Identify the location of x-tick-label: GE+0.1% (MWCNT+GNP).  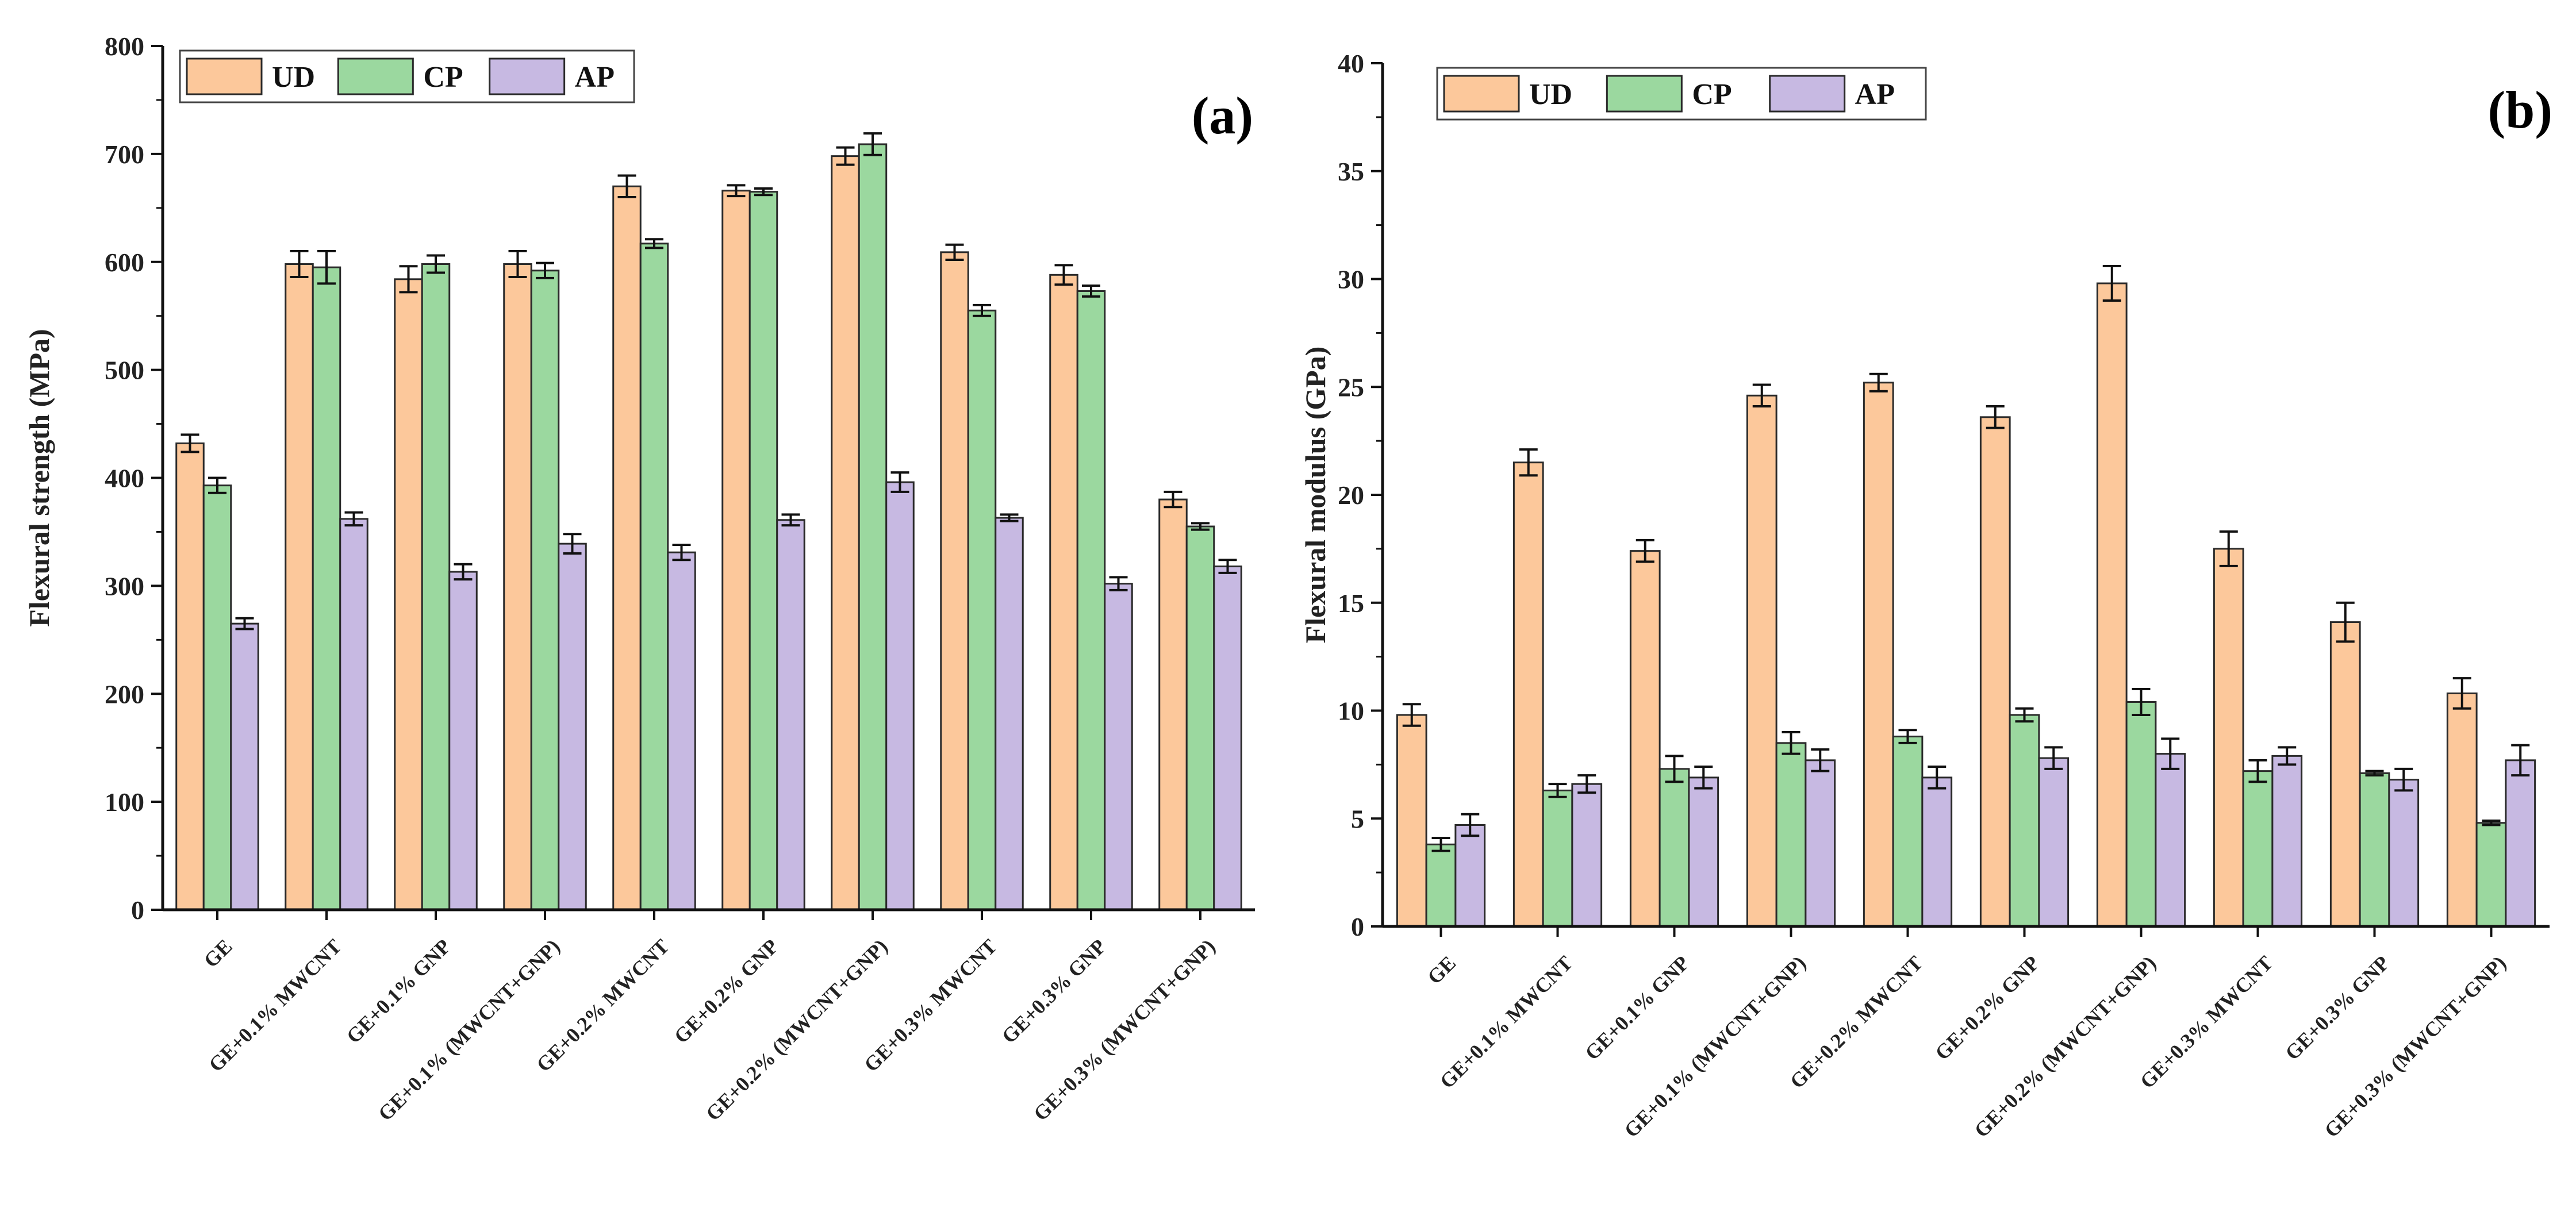
(469, 1030).